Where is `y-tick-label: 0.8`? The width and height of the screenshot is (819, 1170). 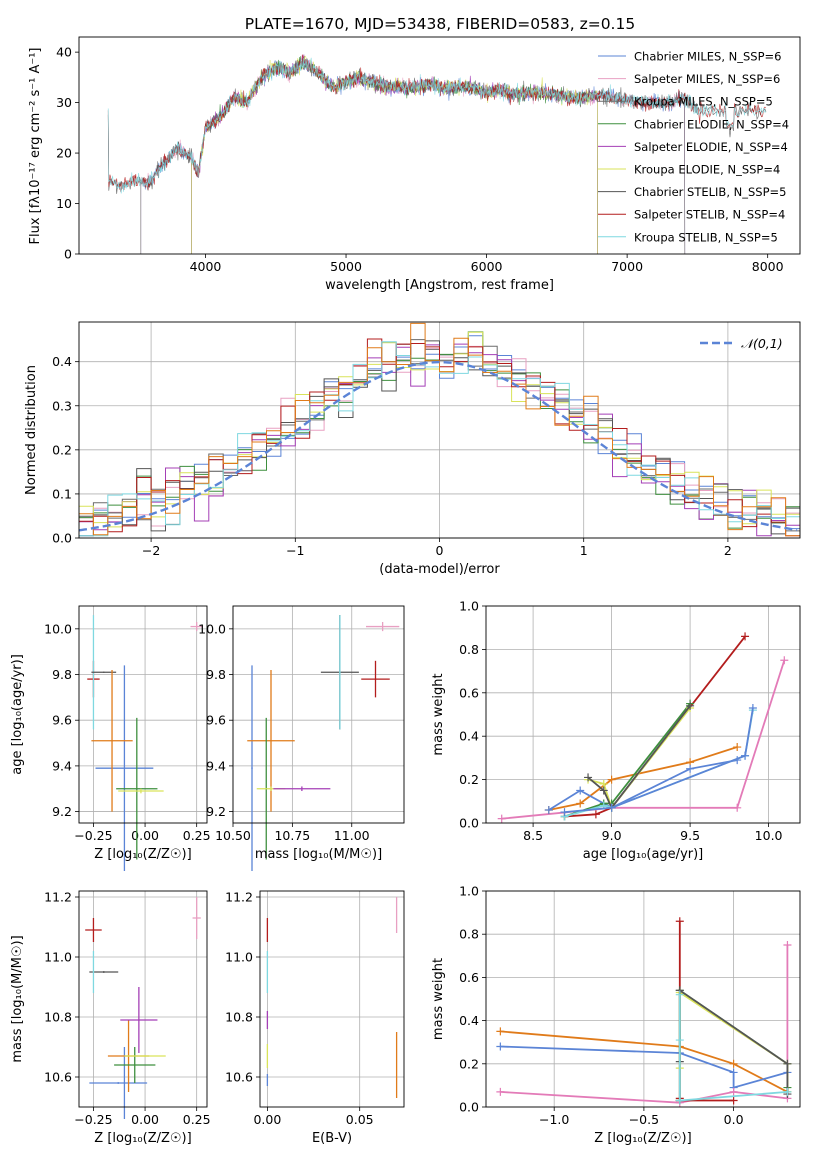
y-tick-label: 0.8 is located at coordinates (469, 934).